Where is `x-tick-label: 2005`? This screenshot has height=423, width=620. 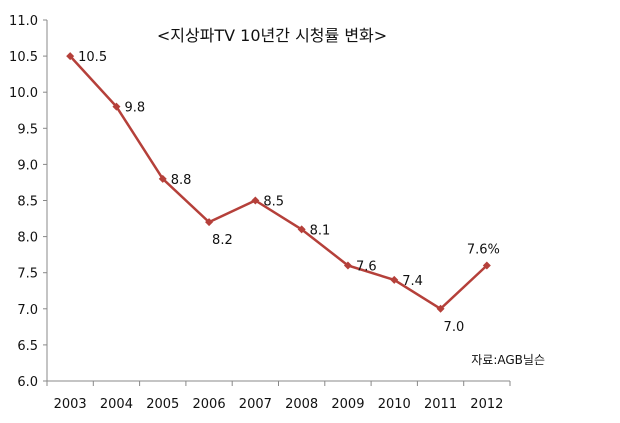
x-tick-label: 2005 is located at coordinates (162, 404).